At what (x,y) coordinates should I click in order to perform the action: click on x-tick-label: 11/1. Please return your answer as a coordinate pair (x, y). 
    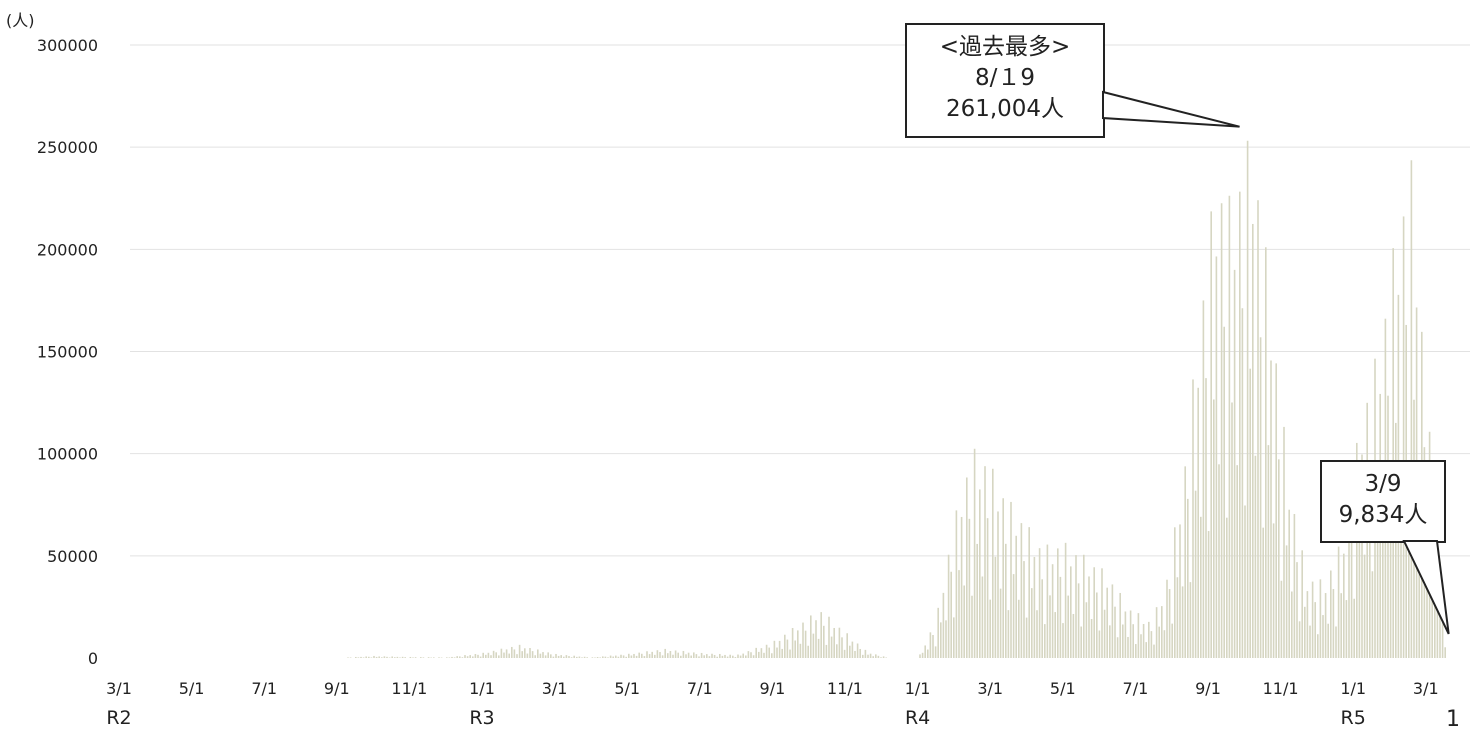
    Looking at the image, I should click on (1281, 688).